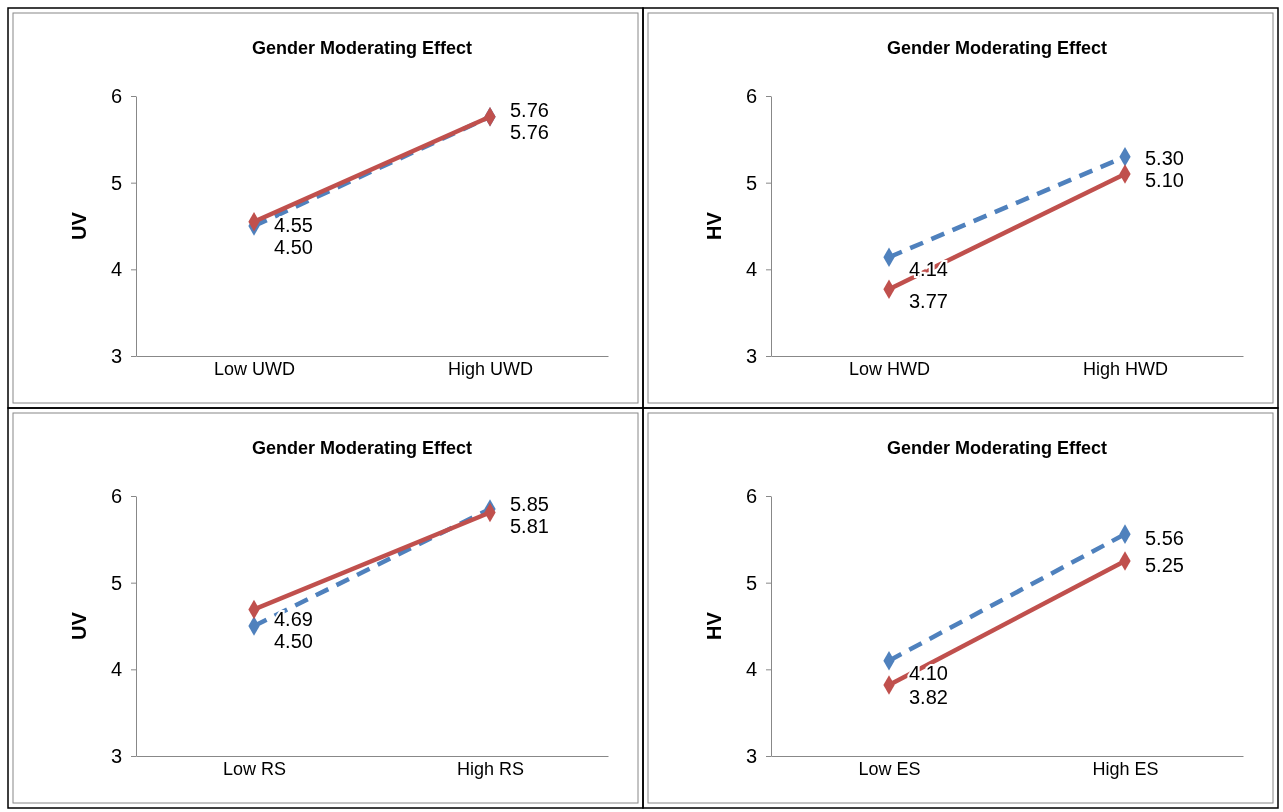 The width and height of the screenshot is (1283, 812). Describe the element at coordinates (1164, 180) in the screenshot. I see `data-label: 5.10` at that location.